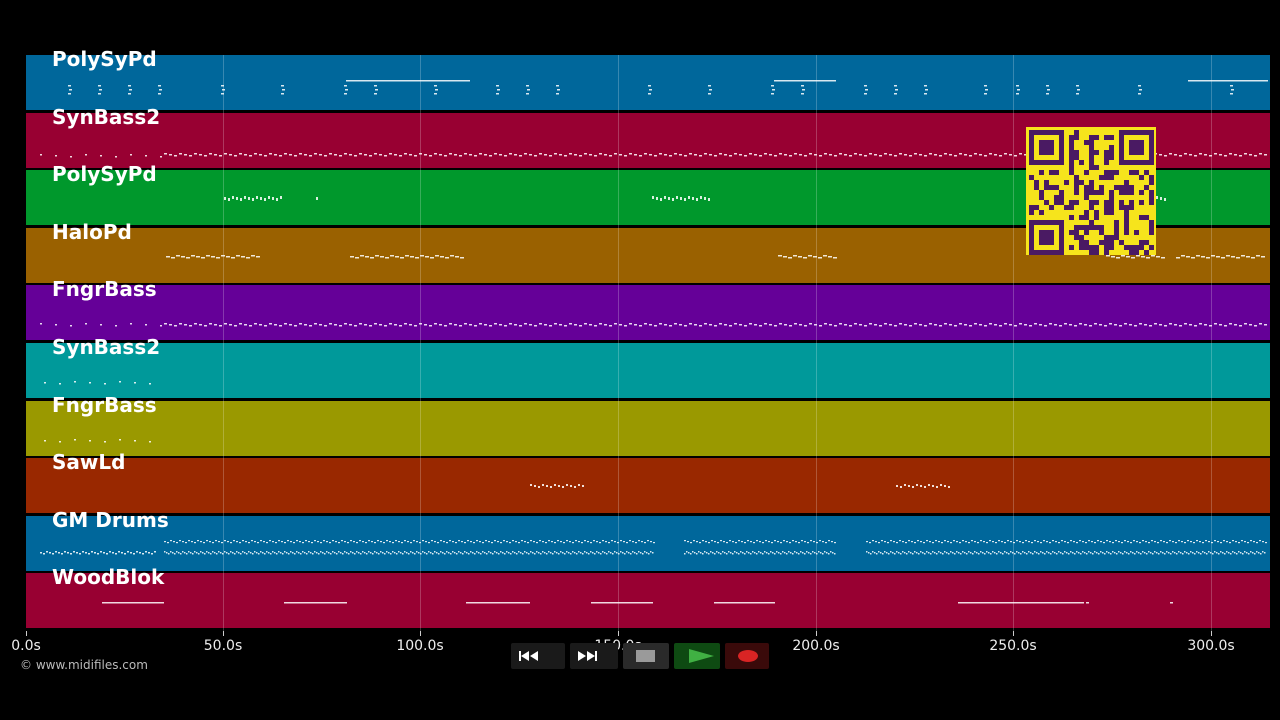 The image size is (1280, 720). I want to click on stop-button, so click(646, 656).